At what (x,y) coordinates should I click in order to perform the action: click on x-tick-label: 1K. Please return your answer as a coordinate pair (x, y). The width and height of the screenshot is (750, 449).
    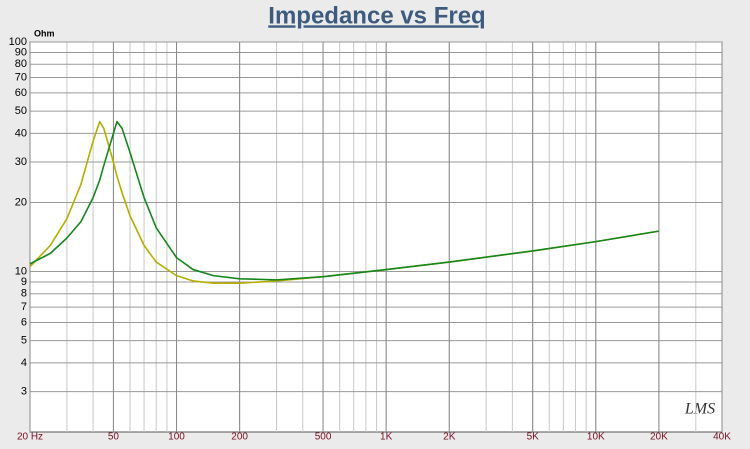
    Looking at the image, I should click on (386, 437).